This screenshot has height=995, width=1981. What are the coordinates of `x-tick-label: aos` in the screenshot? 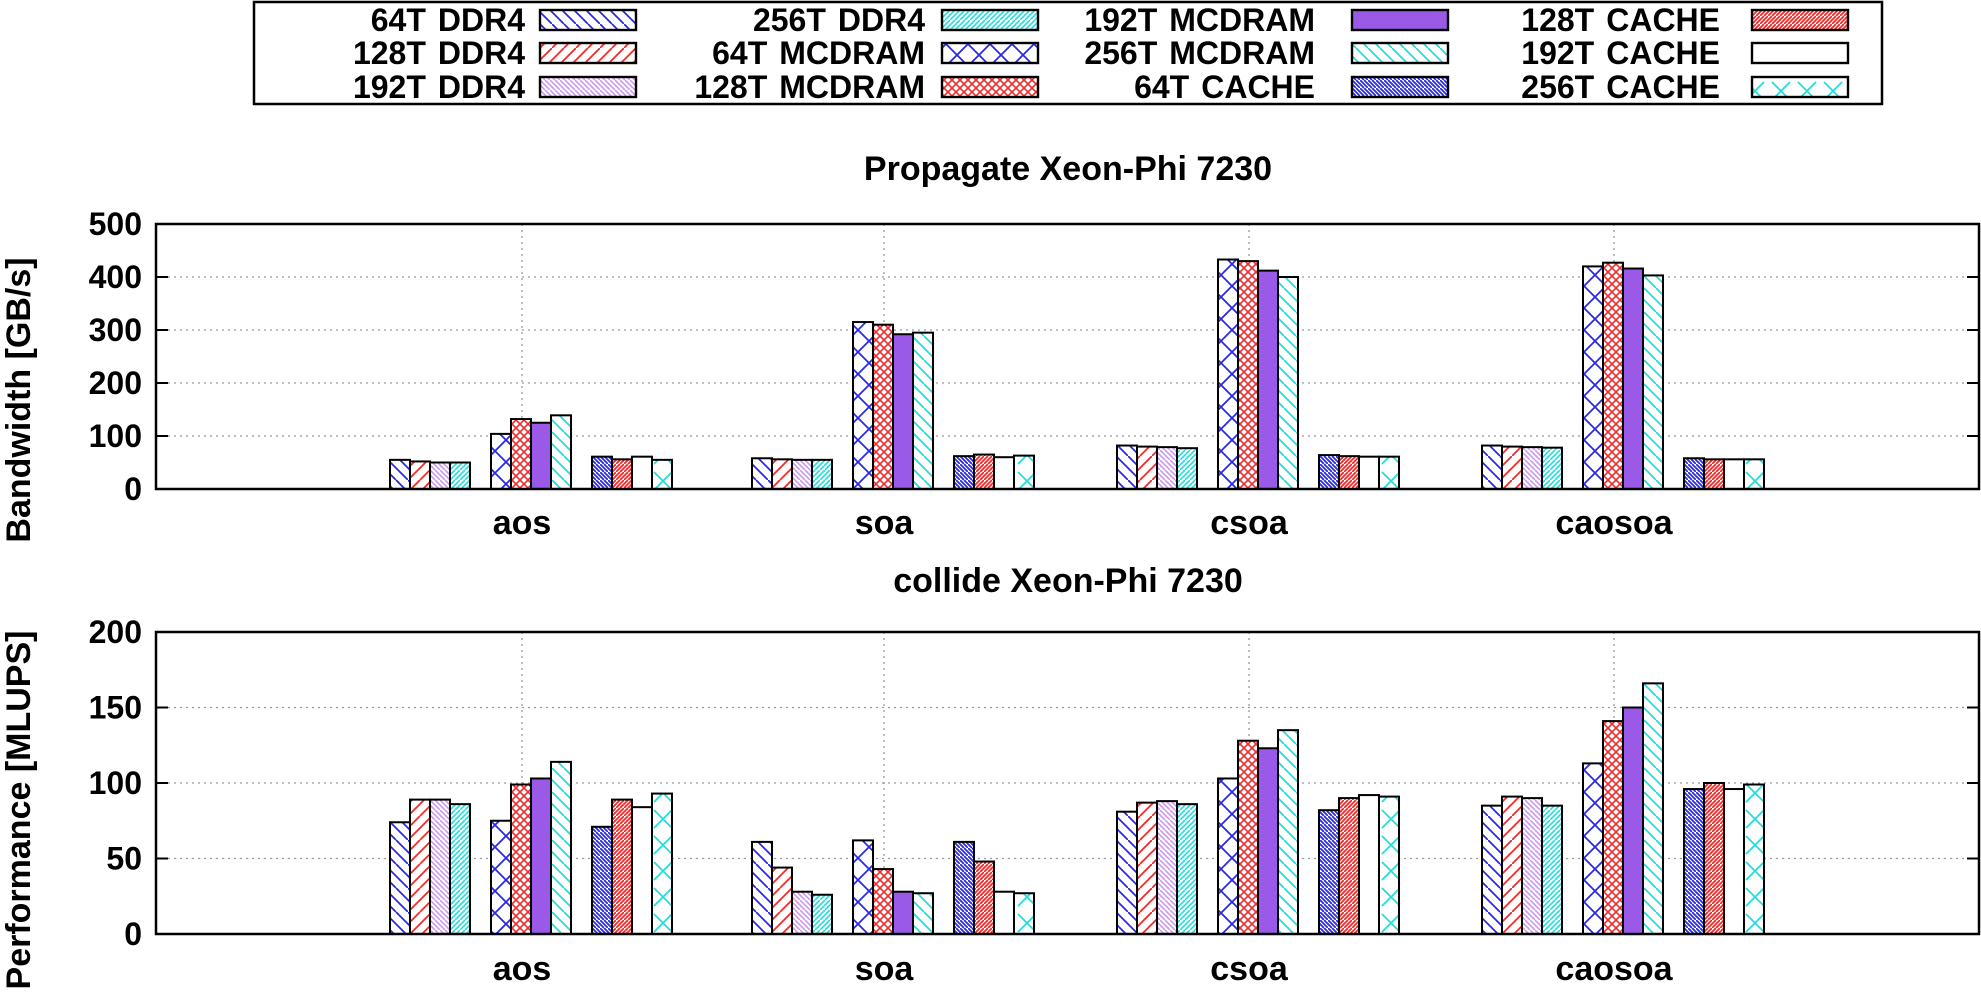 It's located at (522, 969).